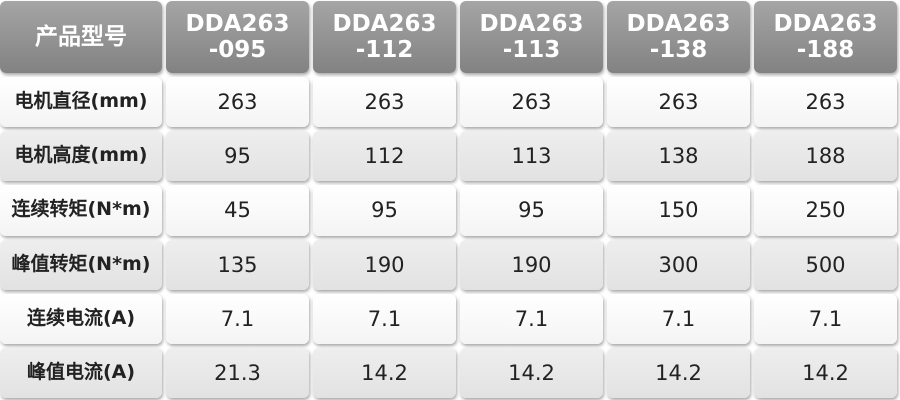 The height and width of the screenshot is (400, 900). I want to click on row-label: 电机高度(mm), so click(81, 156).